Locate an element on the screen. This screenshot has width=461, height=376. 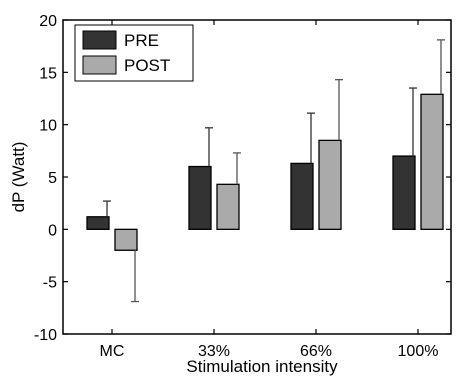
x-tick-label: 66% is located at coordinates (316, 351).